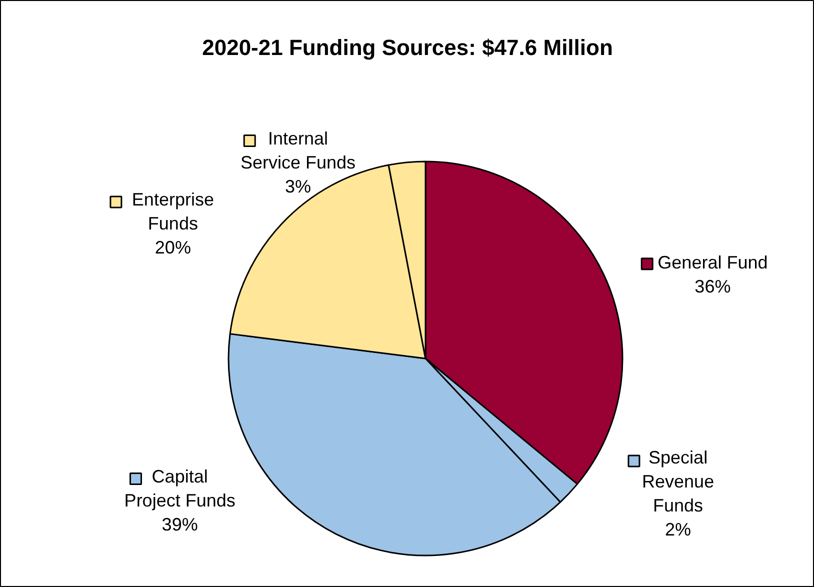  What do you see at coordinates (180, 524) in the screenshot?
I see `data-label: 39%` at bounding box center [180, 524].